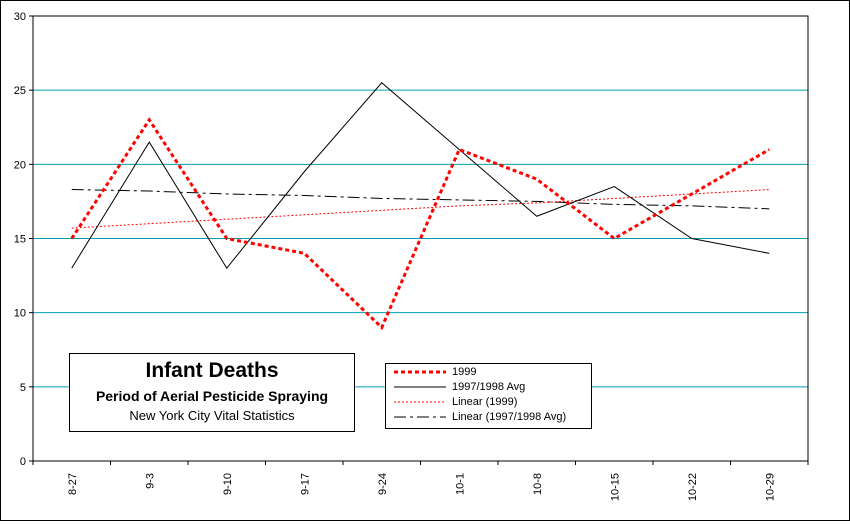 The height and width of the screenshot is (525, 850). What do you see at coordinates (20, 314) in the screenshot?
I see `y-tick-label: 10` at bounding box center [20, 314].